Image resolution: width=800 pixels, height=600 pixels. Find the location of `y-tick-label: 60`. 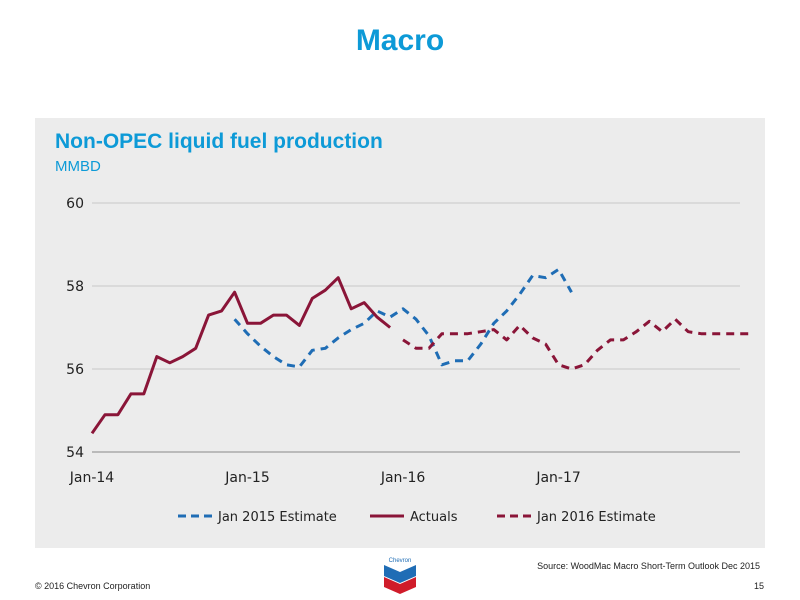

y-tick-label: 60 is located at coordinates (75, 204).